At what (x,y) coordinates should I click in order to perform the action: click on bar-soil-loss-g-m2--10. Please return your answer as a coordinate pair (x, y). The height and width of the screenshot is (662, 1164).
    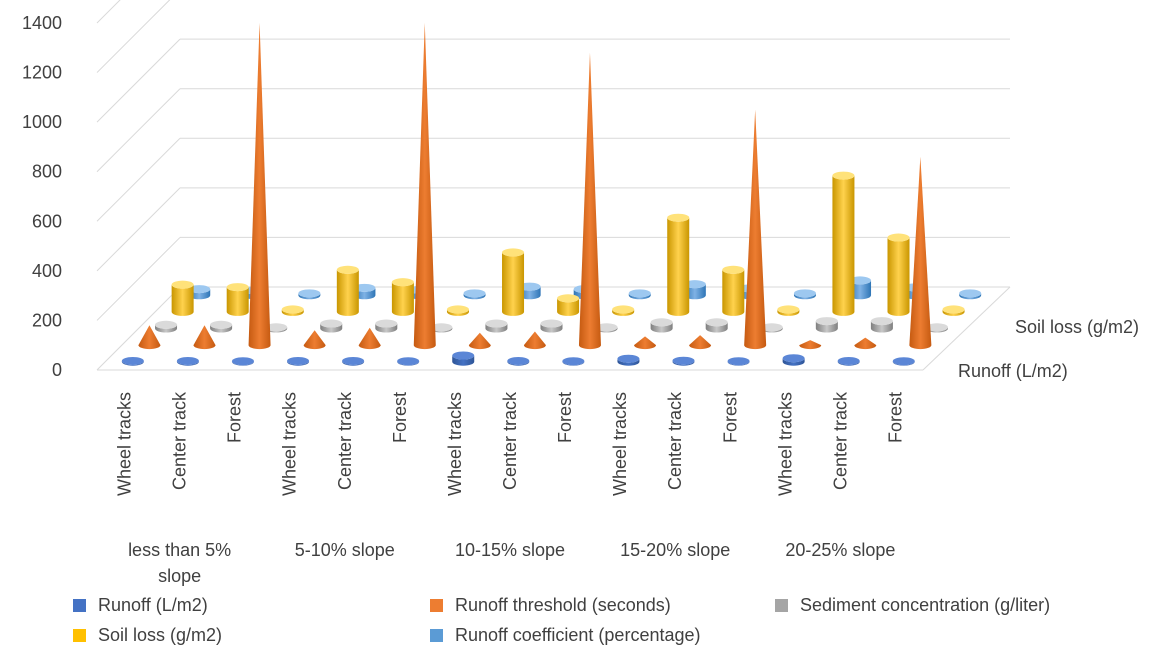
    Looking at the image, I should click on (733, 290).